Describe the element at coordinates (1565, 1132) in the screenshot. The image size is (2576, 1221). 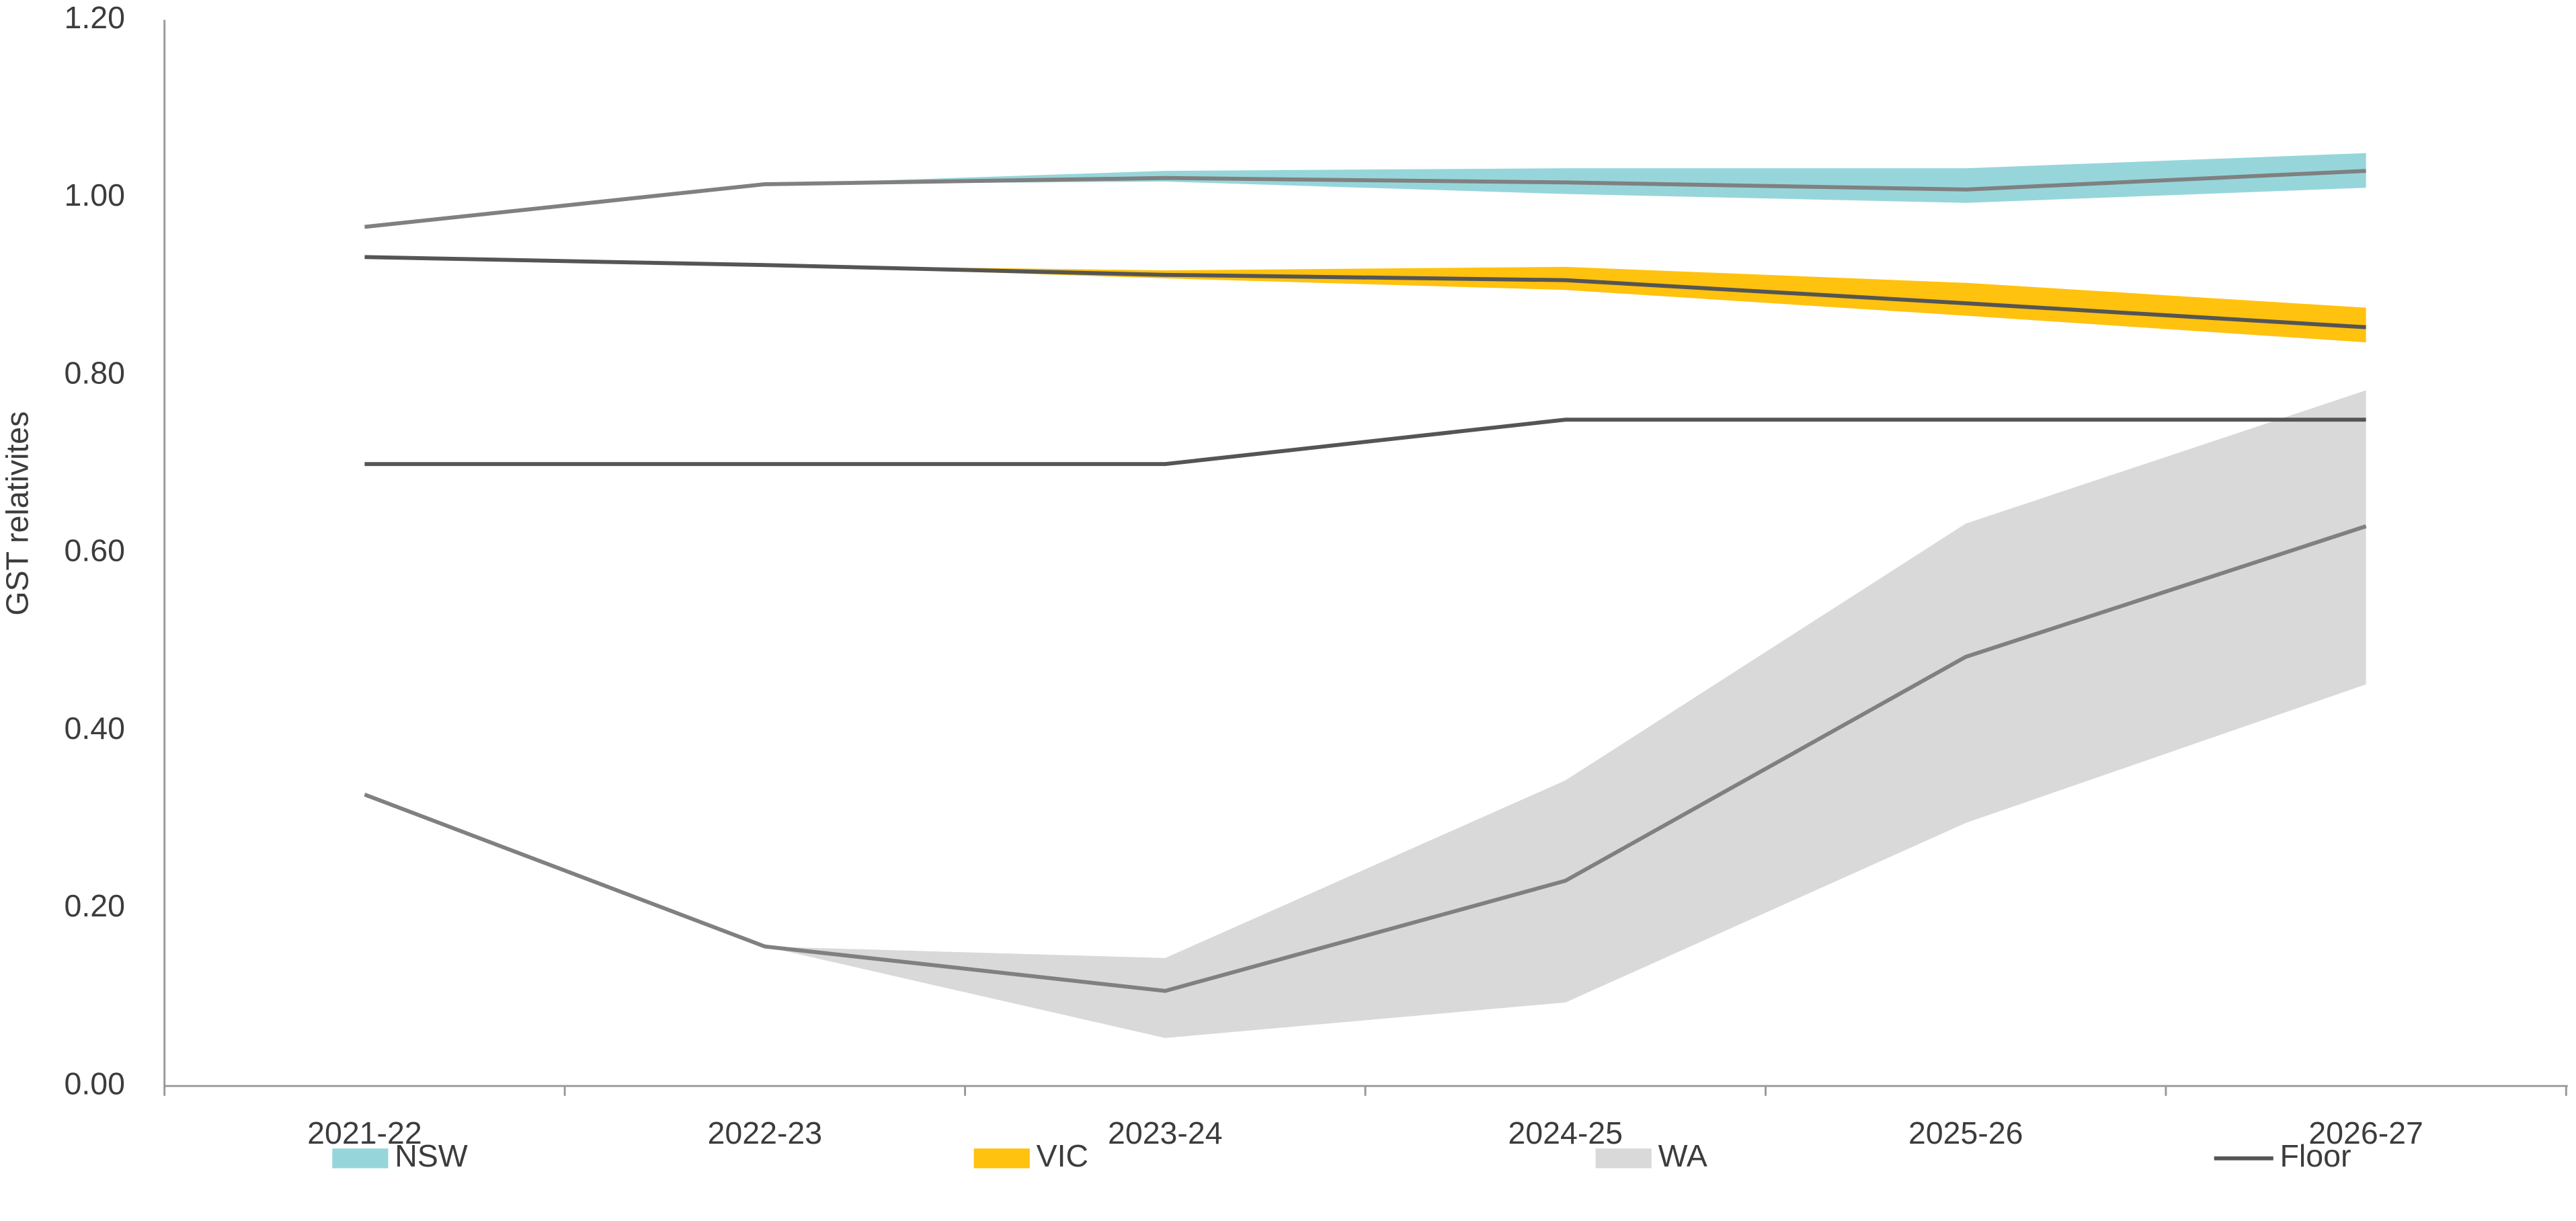
I see `x-tick-label: 2024-25` at that location.